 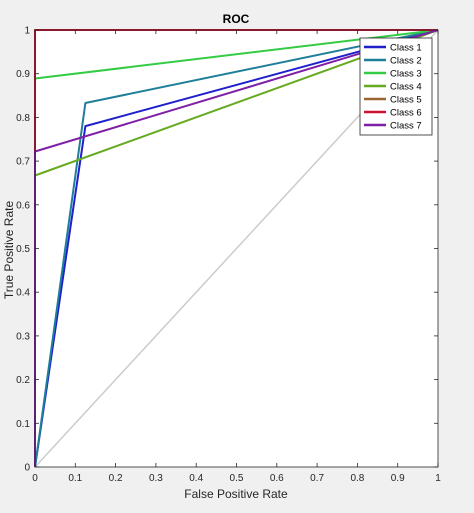 What do you see at coordinates (406, 74) in the screenshot?
I see `legend-label: Class 3` at bounding box center [406, 74].